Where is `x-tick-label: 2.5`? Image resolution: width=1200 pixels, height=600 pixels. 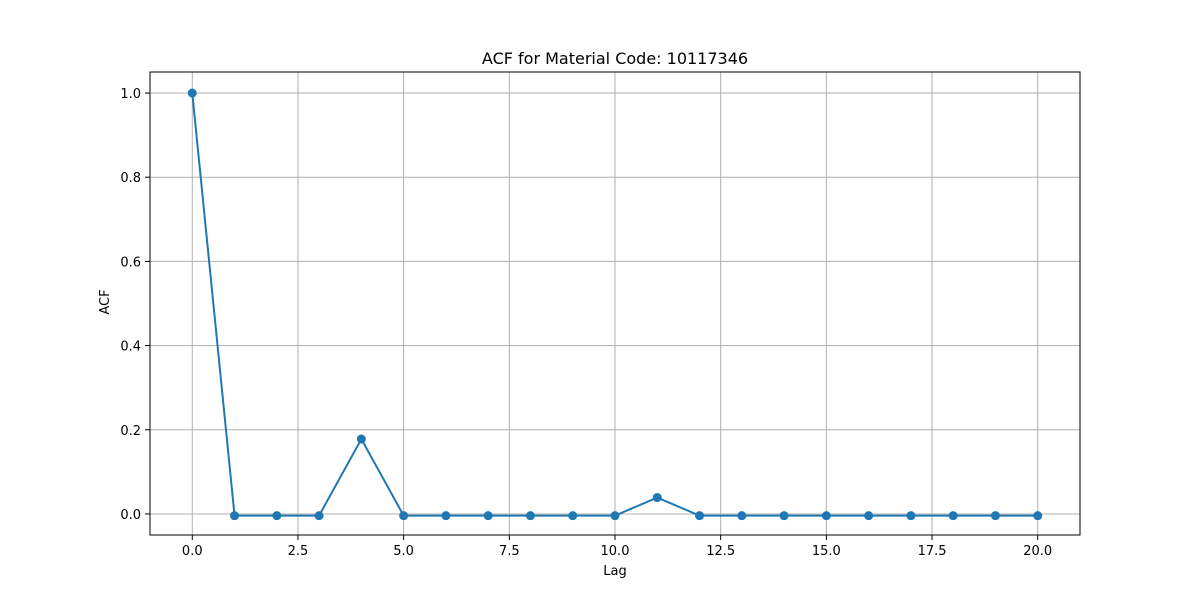
x-tick-label: 2.5 is located at coordinates (298, 551).